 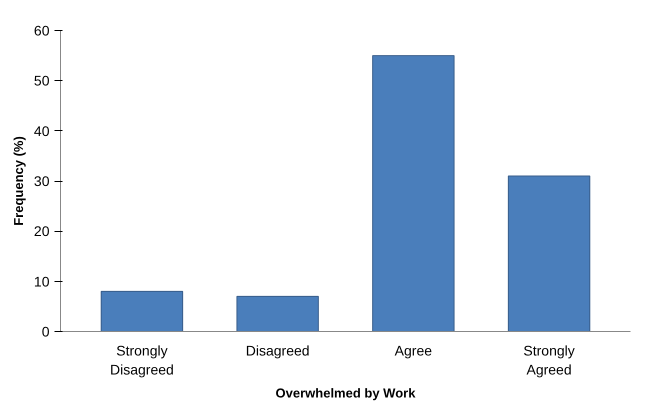 I want to click on y-tick-label: 20, so click(x=42, y=231).